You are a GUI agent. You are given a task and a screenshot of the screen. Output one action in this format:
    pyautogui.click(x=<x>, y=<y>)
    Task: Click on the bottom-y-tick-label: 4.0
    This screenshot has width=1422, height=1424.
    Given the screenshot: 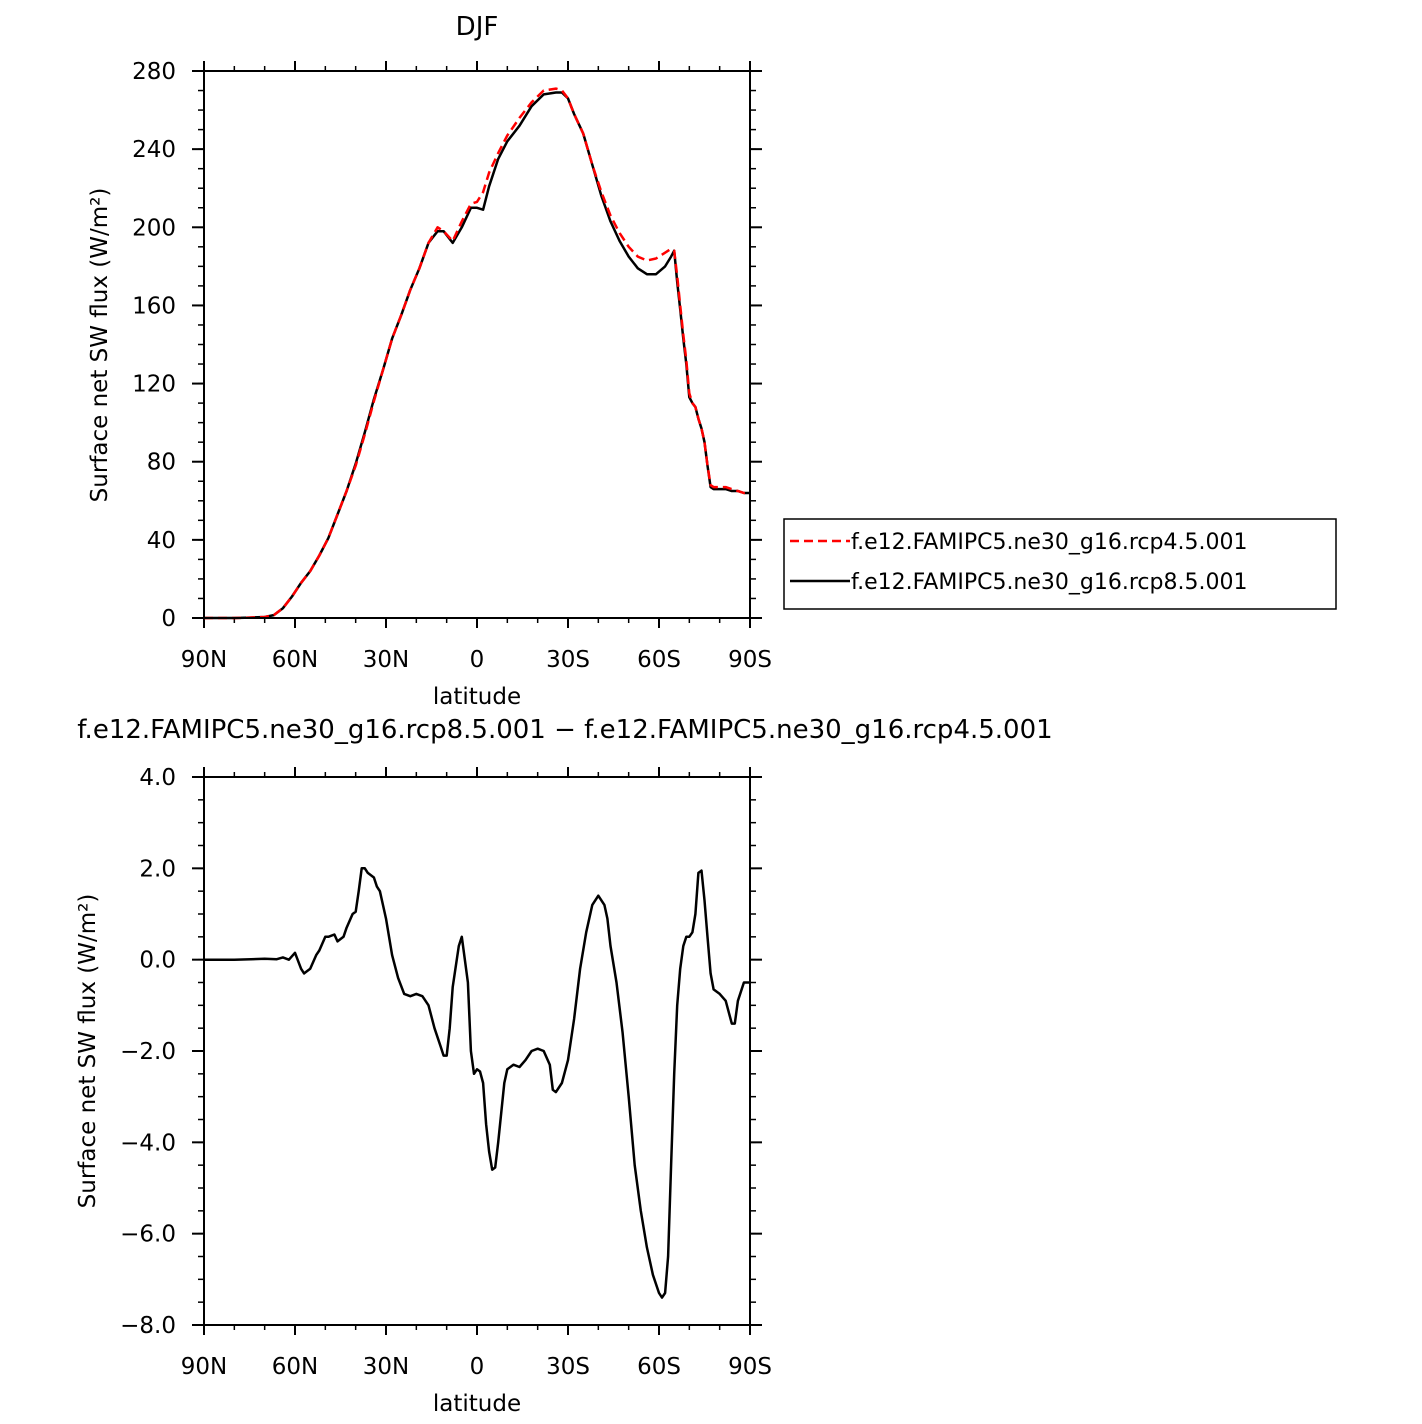 What is the action you would take?
    pyautogui.click(x=157, y=778)
    